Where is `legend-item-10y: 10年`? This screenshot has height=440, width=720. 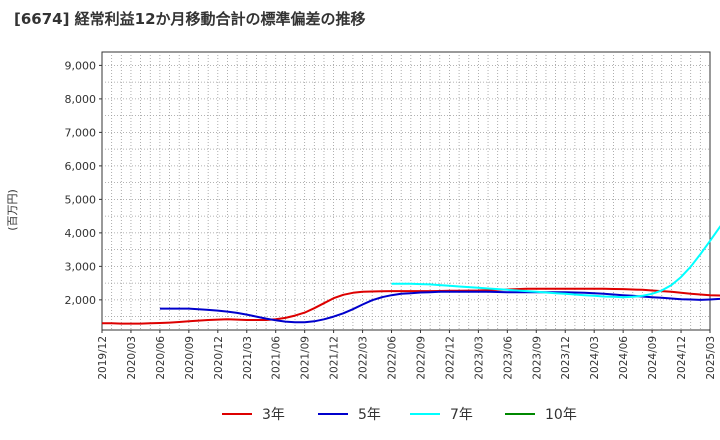
legend-item-10y: 10年 is located at coordinates (541, 414).